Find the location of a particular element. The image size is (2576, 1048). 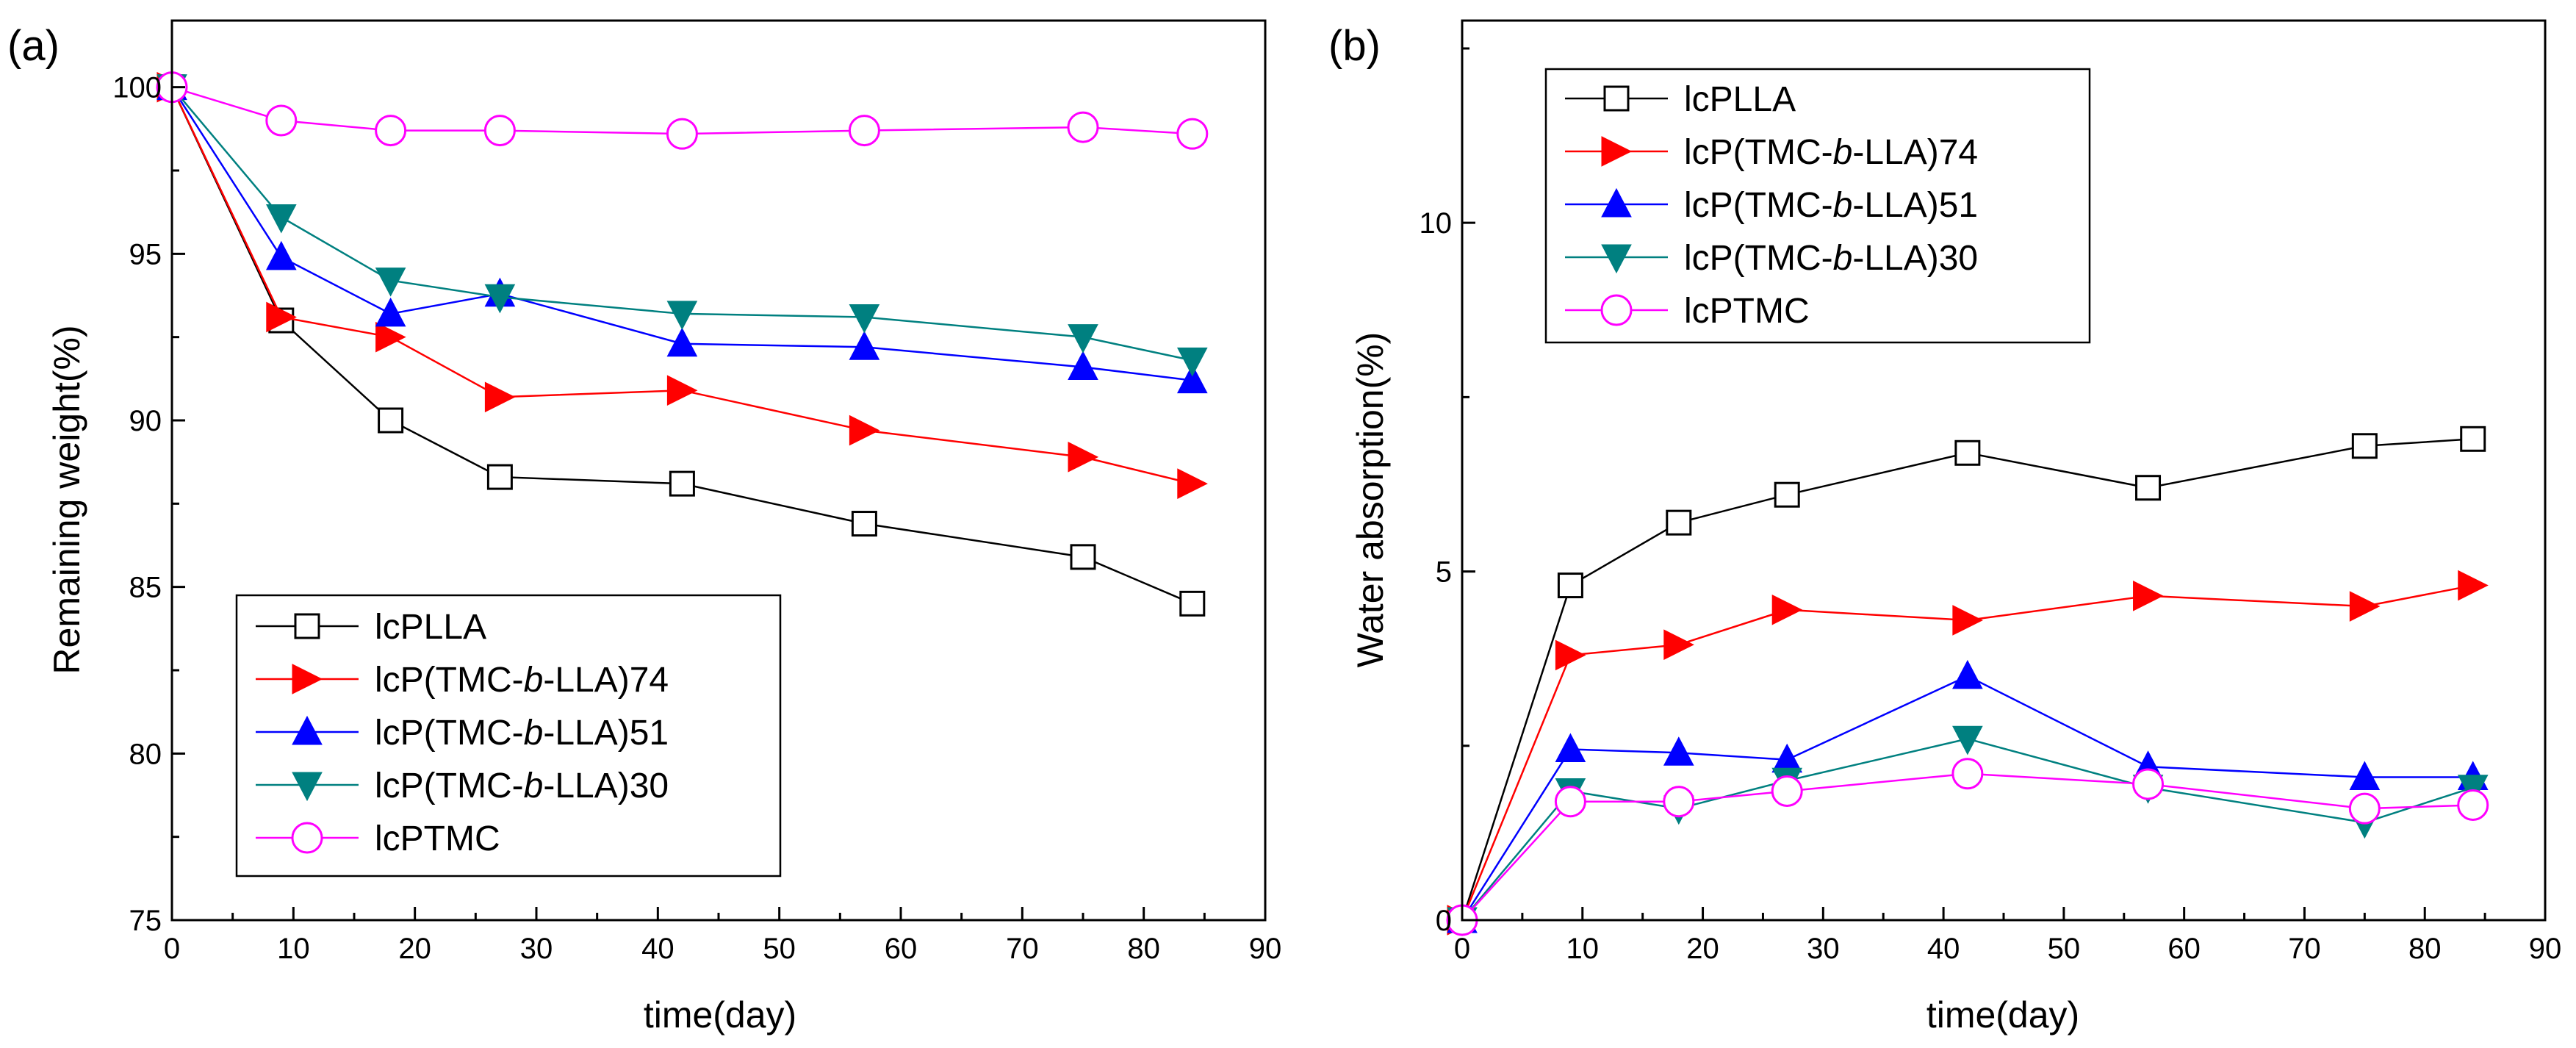

x-axis-label-a: time(day) is located at coordinates (720, 1015).